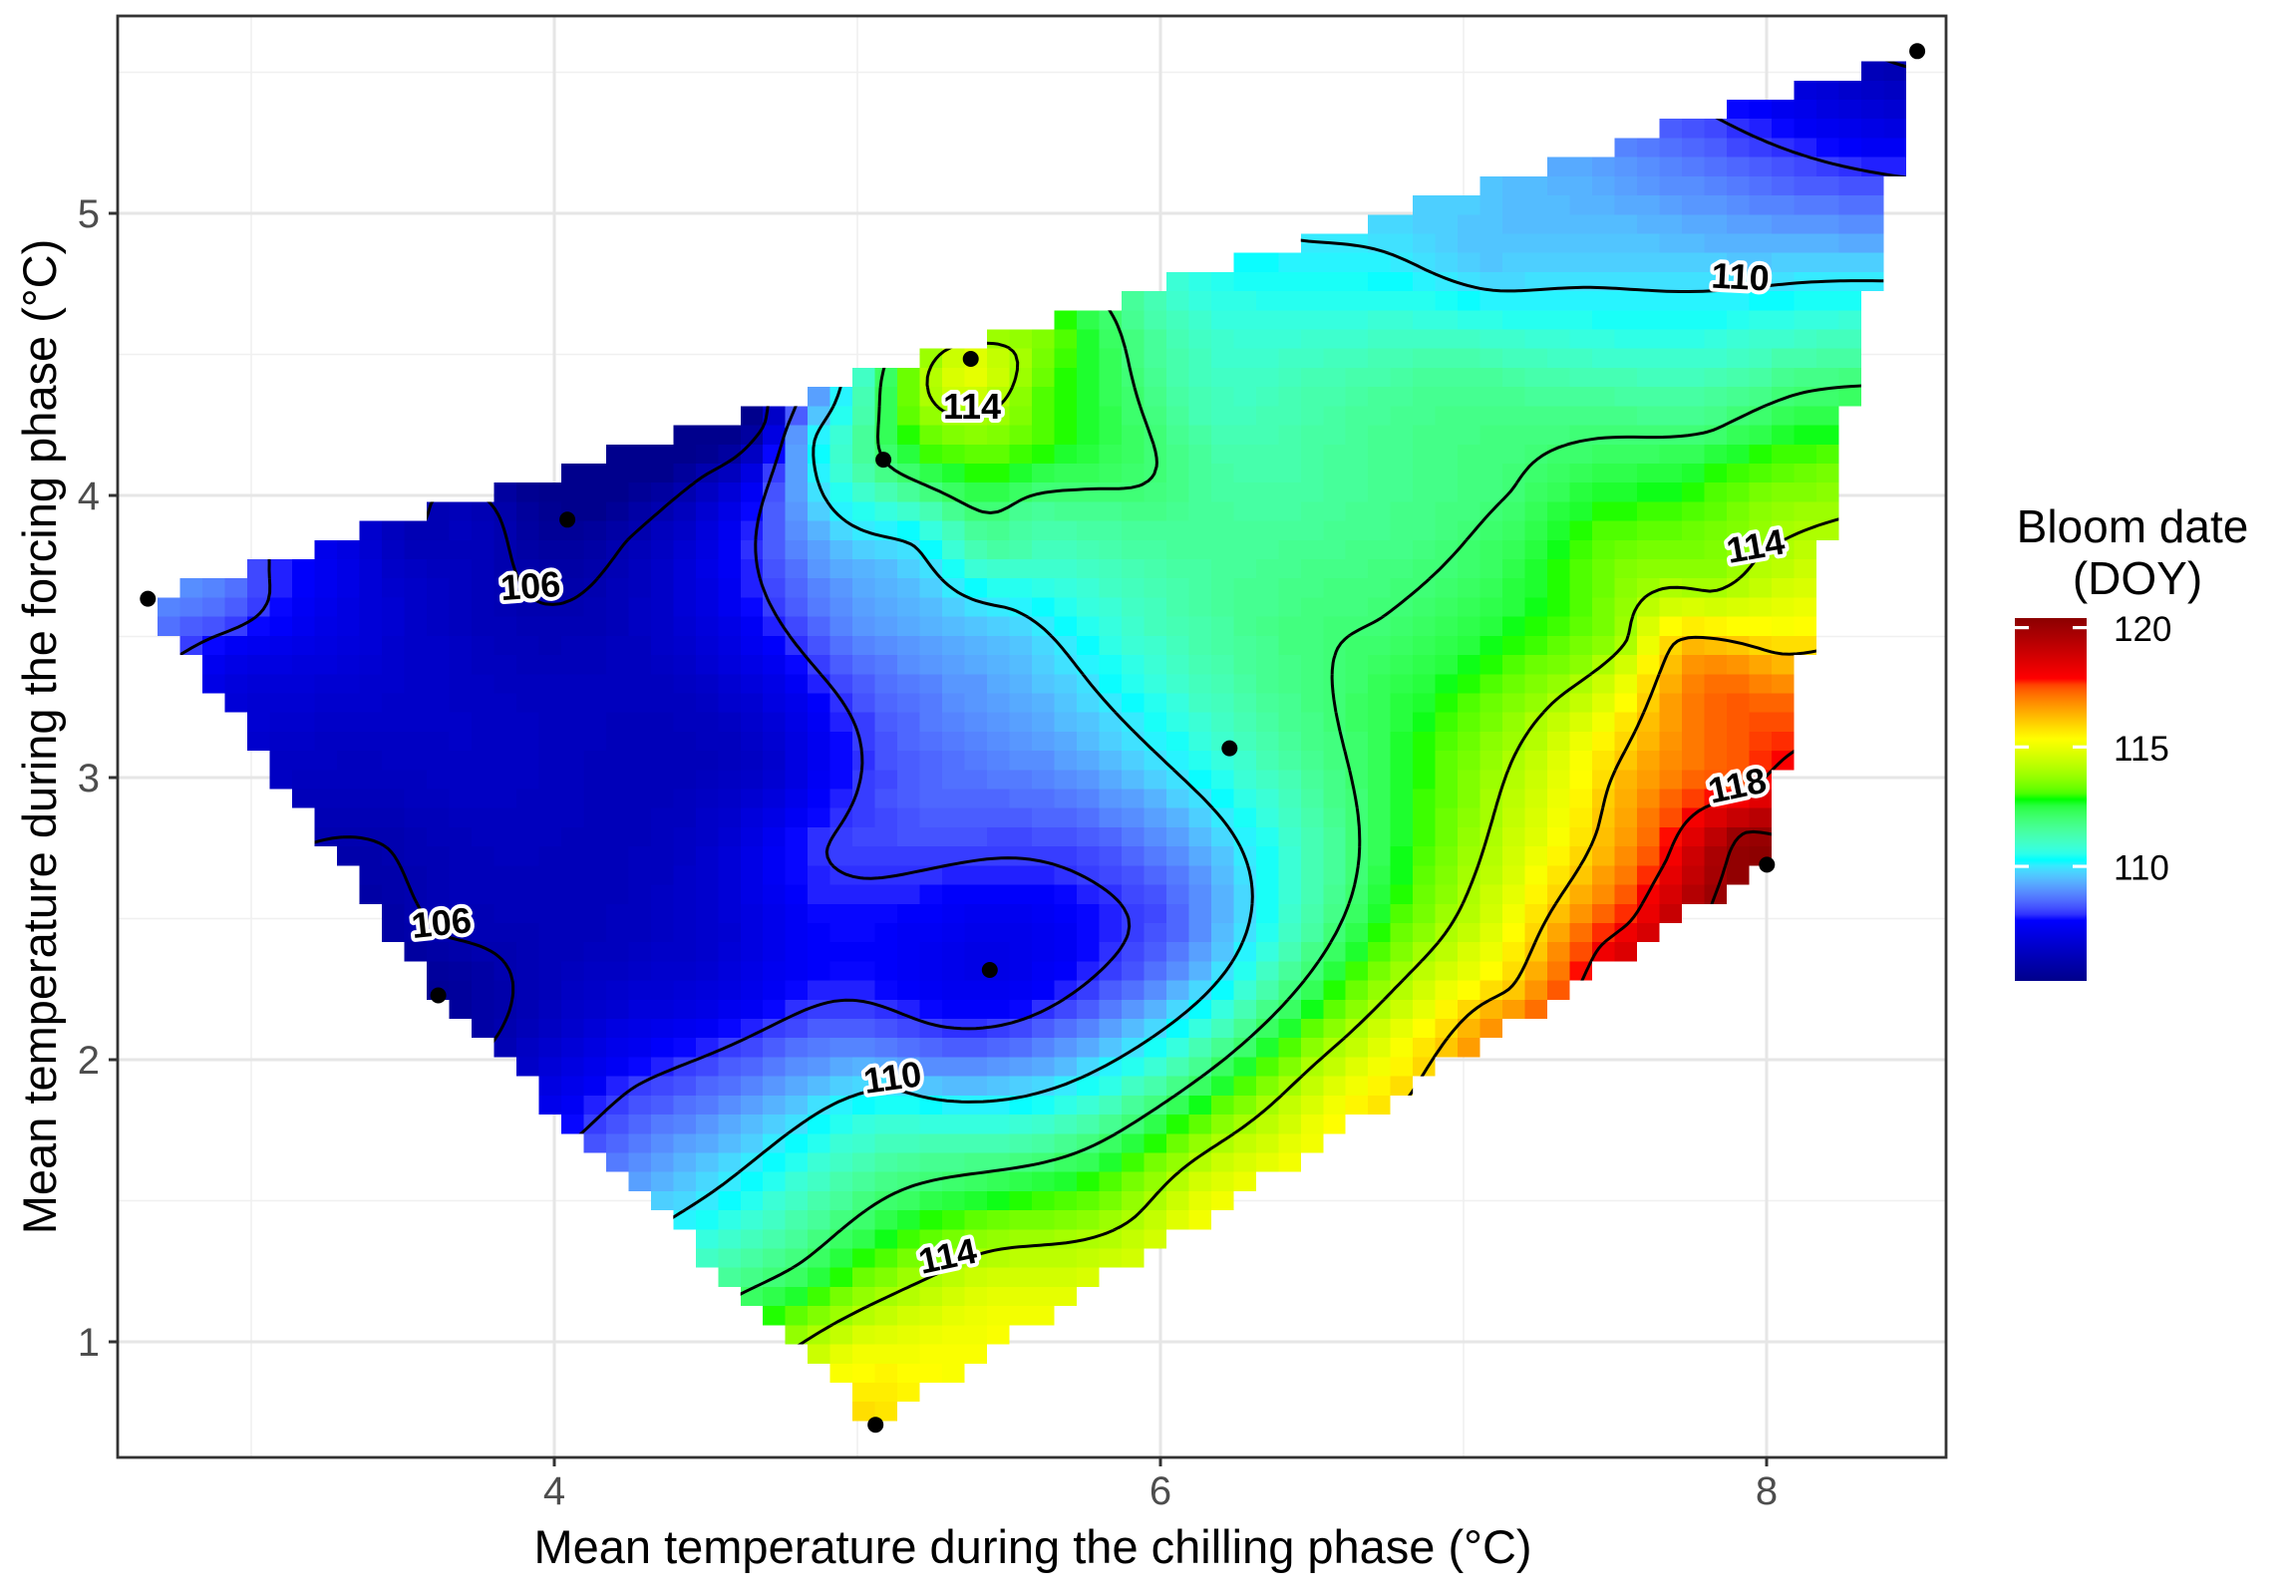  Describe the element at coordinates (2137, 578) in the screenshot. I see `svg-text: (DOY)` at that location.